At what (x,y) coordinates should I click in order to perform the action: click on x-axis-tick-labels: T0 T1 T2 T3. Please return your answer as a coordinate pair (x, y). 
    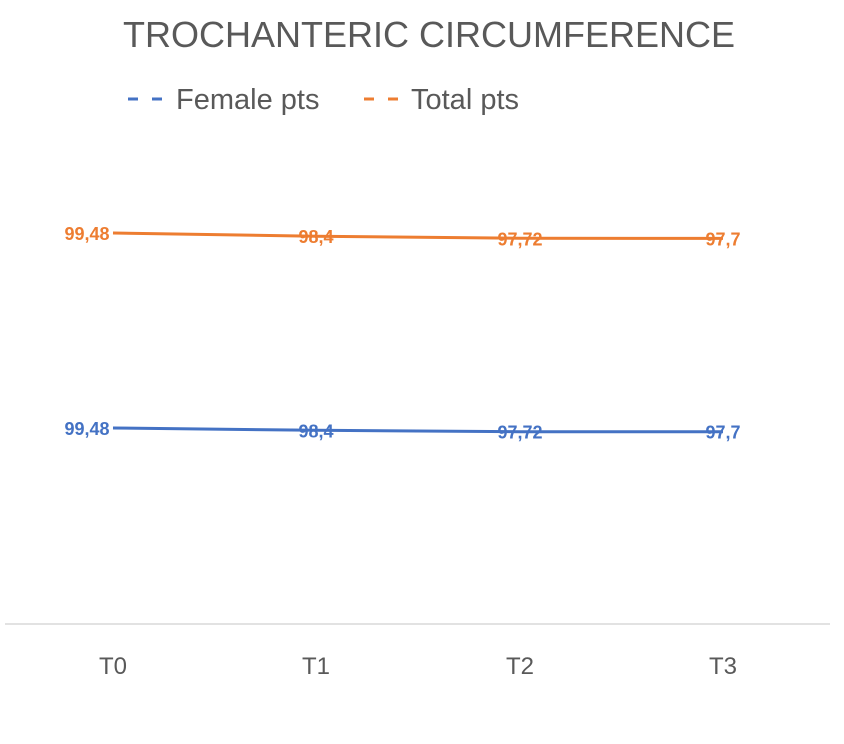
    Looking at the image, I should click on (418, 666).